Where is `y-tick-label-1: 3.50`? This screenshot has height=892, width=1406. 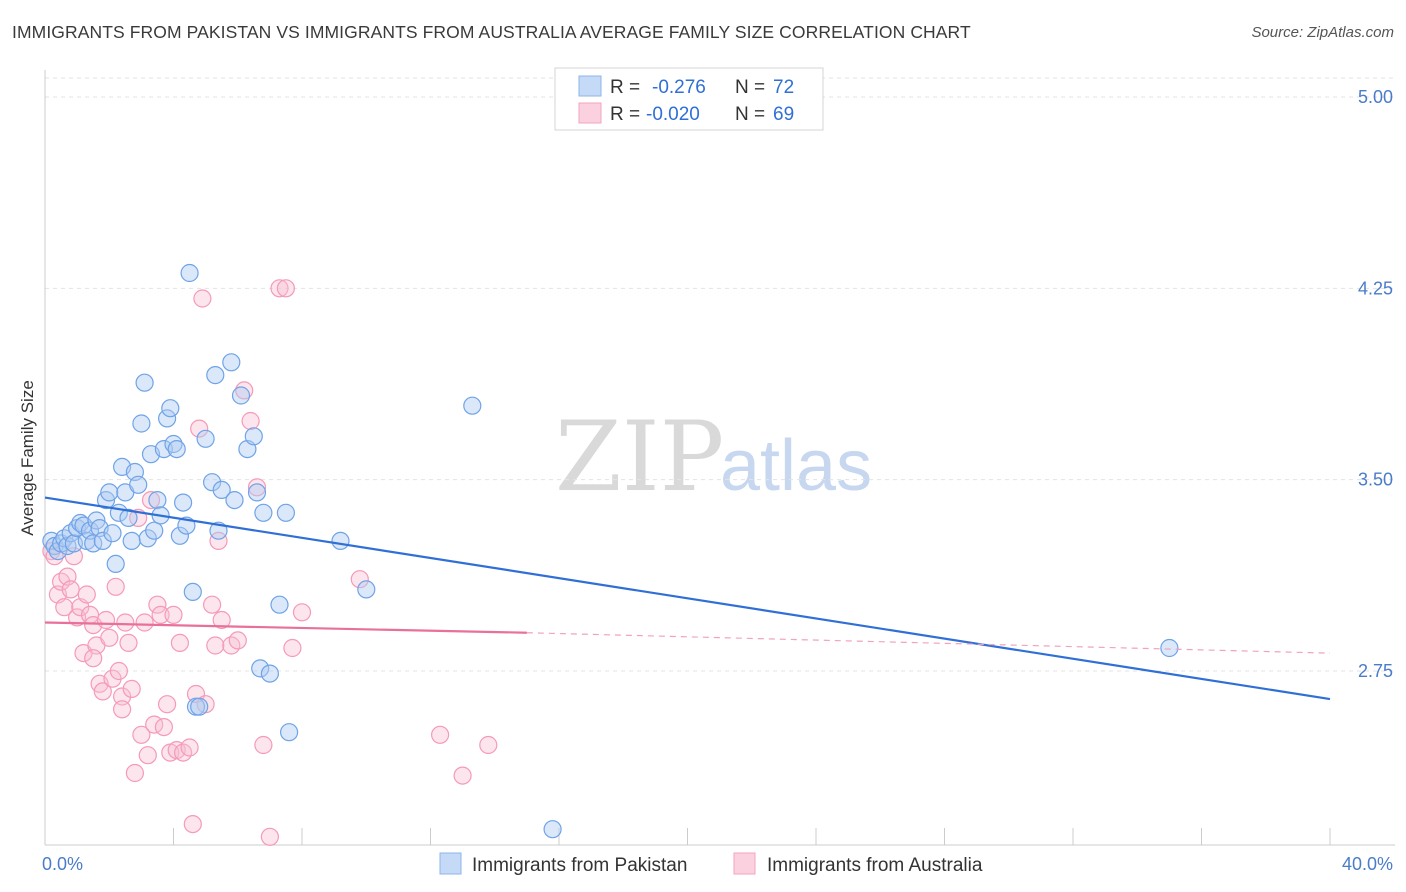
y-tick-label-1: 3.50 is located at coordinates (1375, 480).